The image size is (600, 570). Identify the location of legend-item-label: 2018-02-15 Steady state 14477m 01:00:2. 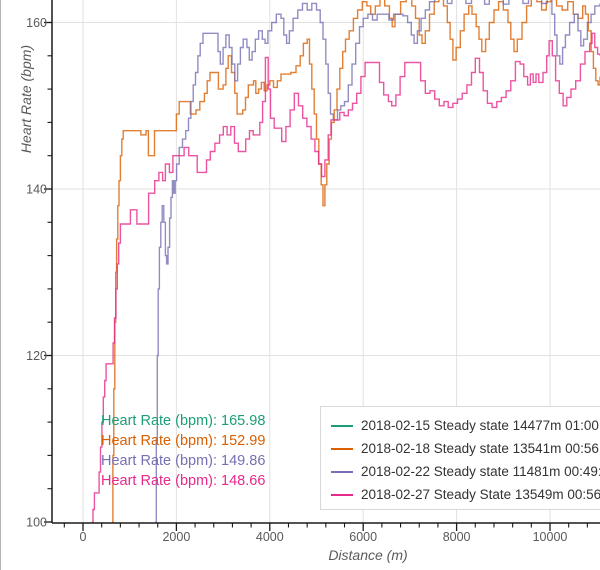
(480, 425).